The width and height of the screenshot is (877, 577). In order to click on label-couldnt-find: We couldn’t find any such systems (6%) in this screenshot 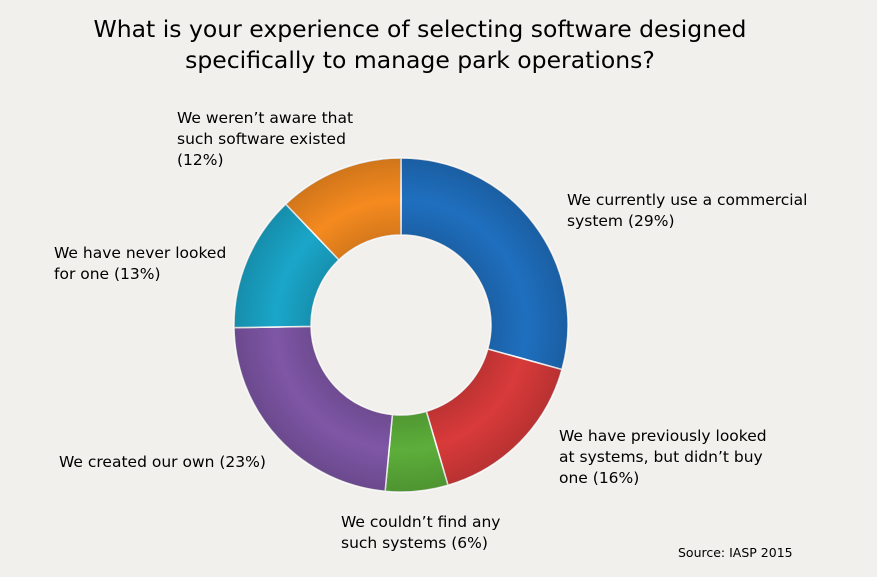, I will do `click(420, 533)`.